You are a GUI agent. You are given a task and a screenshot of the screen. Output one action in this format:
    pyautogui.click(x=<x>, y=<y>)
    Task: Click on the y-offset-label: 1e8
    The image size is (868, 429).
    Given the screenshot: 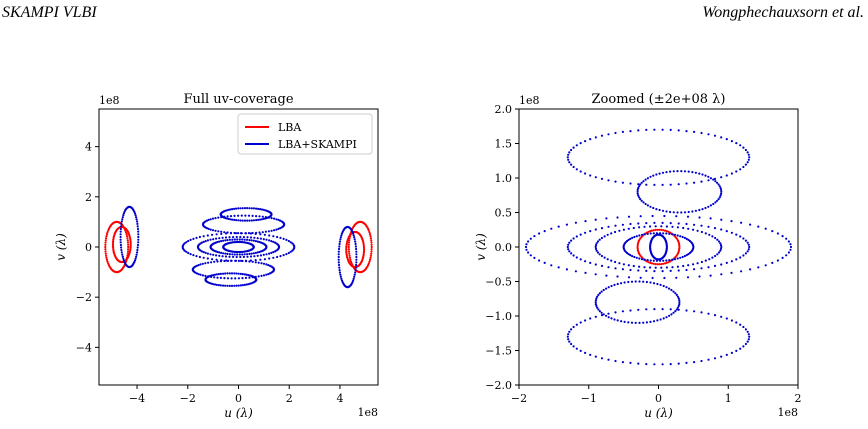 What is the action you would take?
    pyautogui.click(x=529, y=100)
    